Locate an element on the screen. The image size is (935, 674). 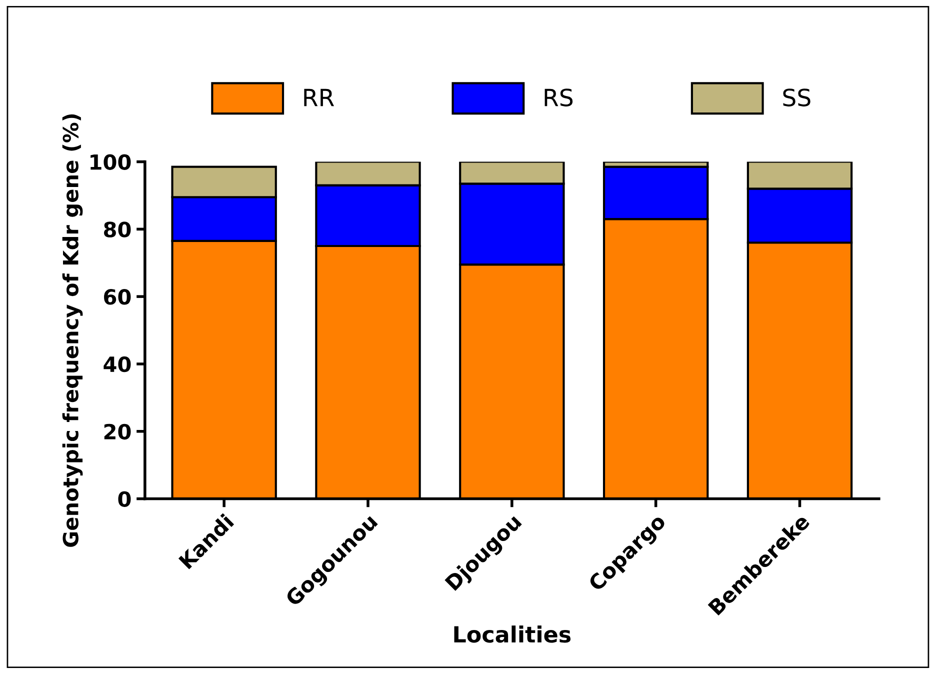
legend-label: RR is located at coordinates (319, 97).